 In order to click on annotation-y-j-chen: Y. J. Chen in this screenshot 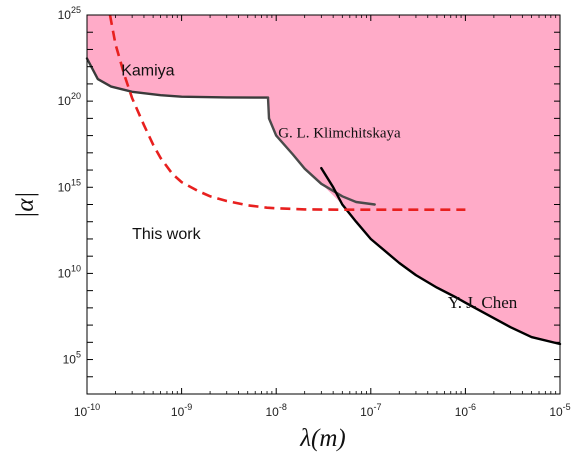, I will do `click(483, 302)`.